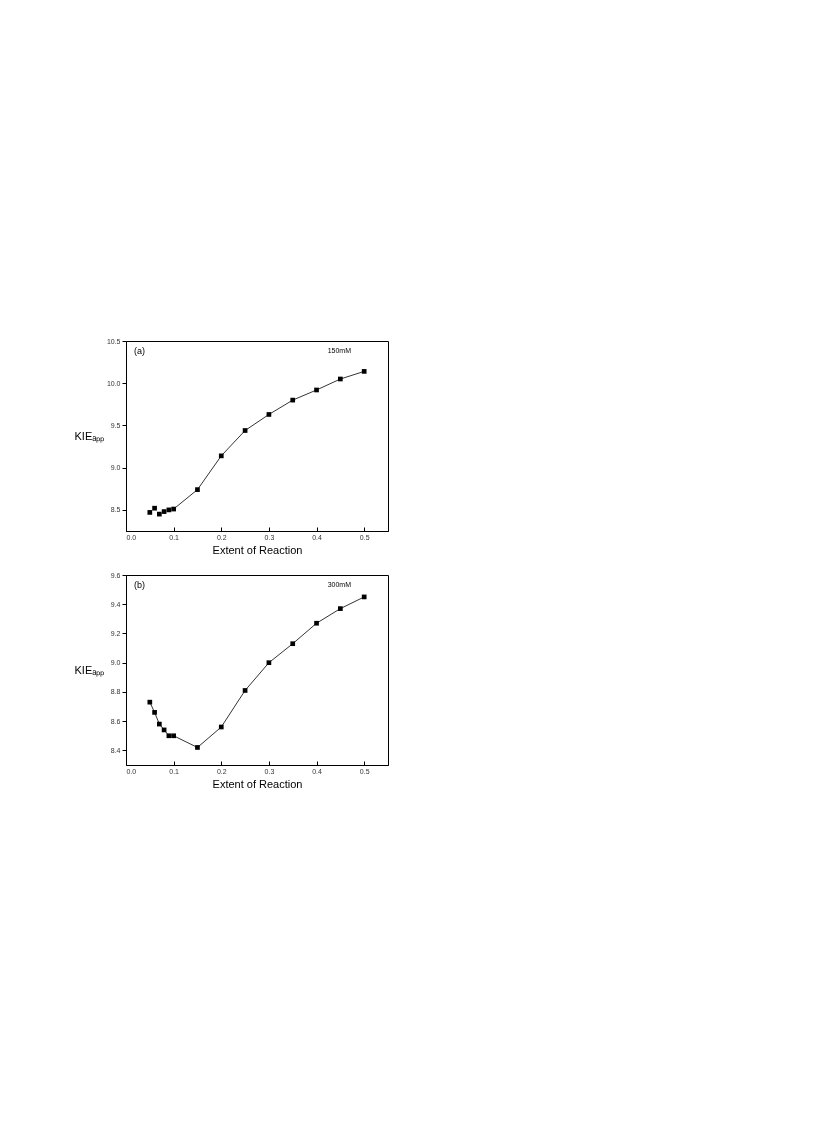  Describe the element at coordinates (139, 351) in the screenshot. I see `annotation: (a)` at that location.